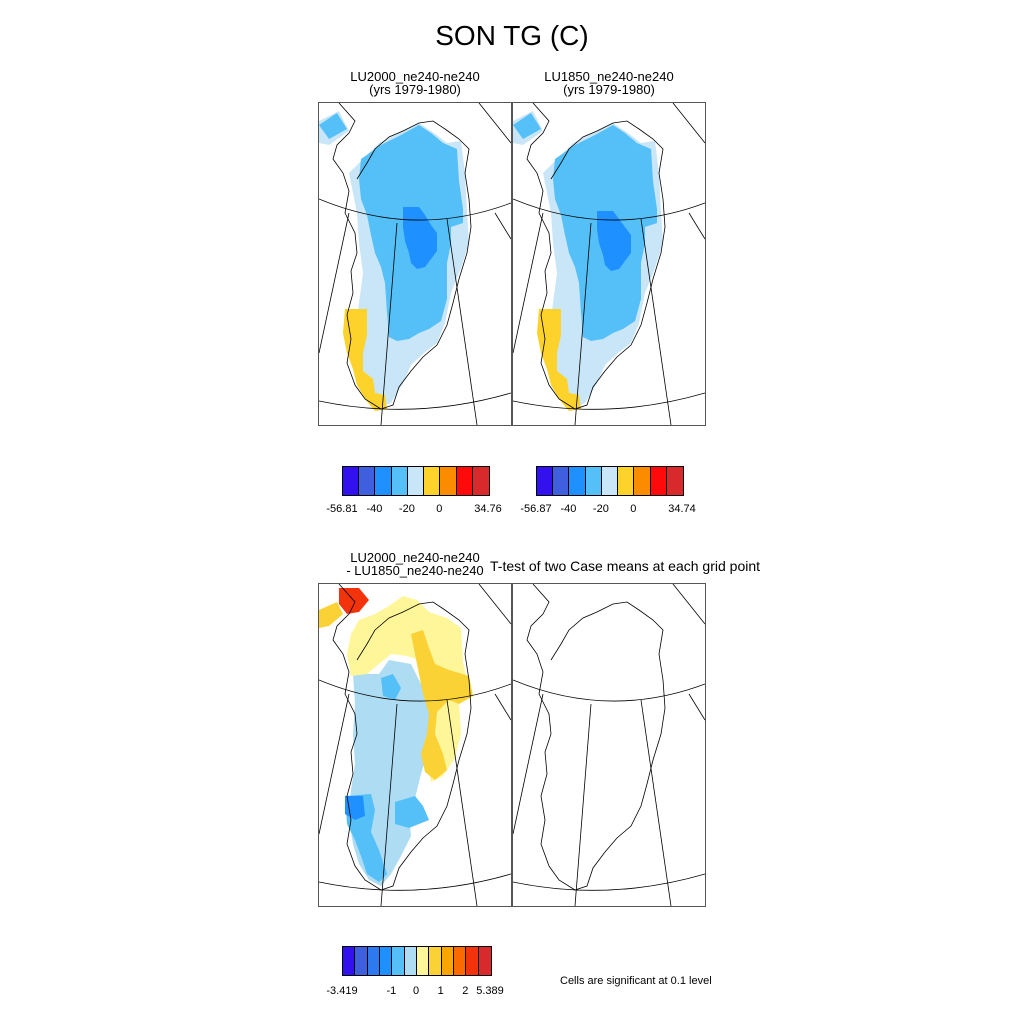 This screenshot has width=1024, height=1024. Describe the element at coordinates (442, 705) in the screenshot. I see `region-gold` at that location.